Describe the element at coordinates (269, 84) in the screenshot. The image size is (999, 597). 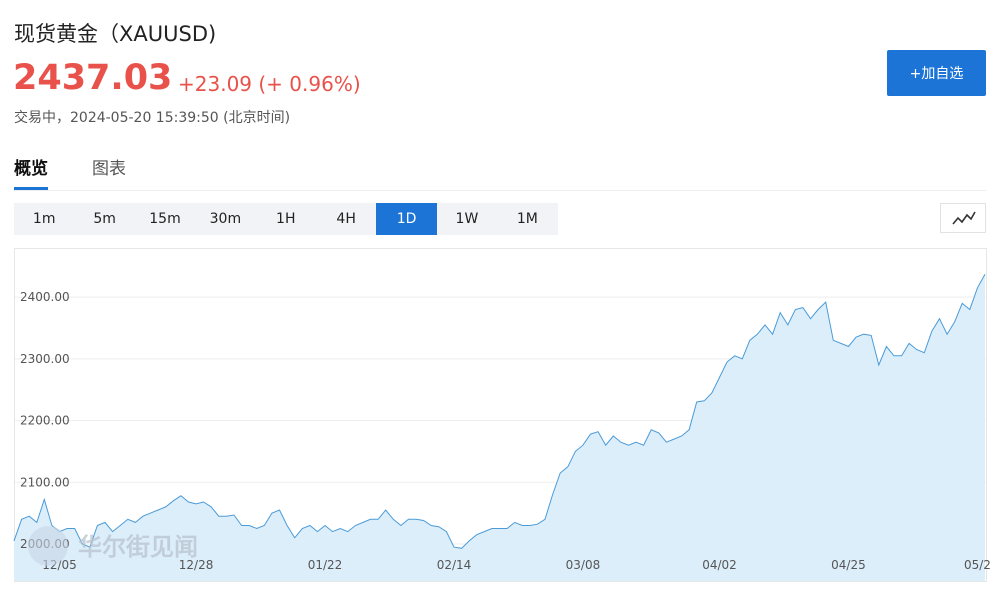
I see `change: +23.09 (+ 0.96%)` at that location.